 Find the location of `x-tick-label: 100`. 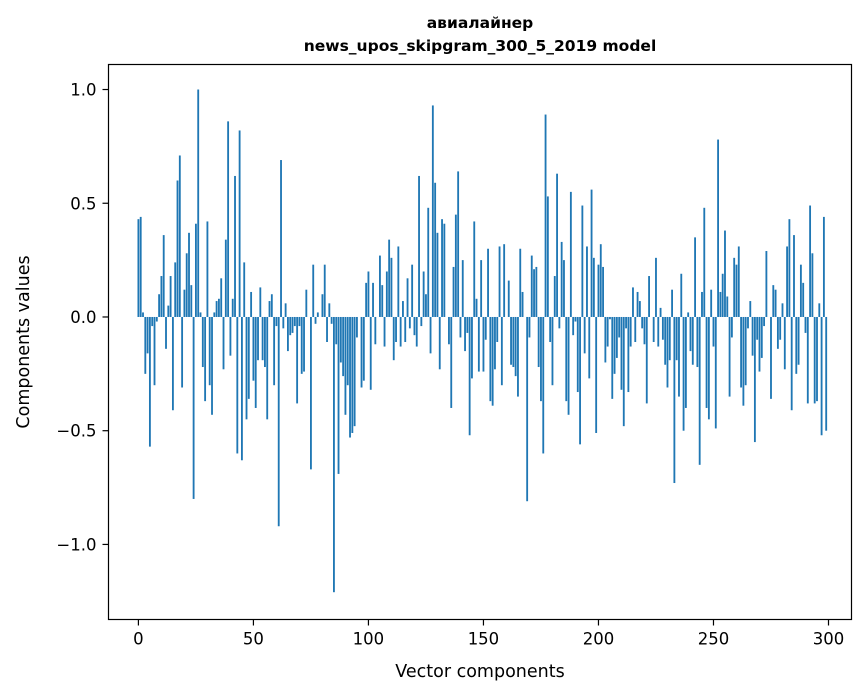

x-tick-label: 100 is located at coordinates (369, 639).